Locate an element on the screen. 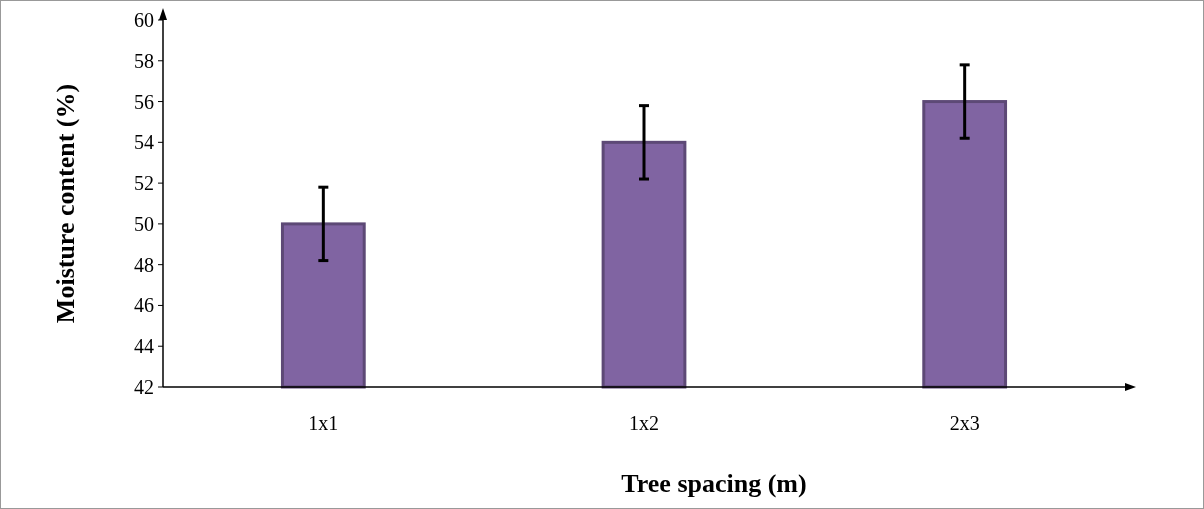 The height and width of the screenshot is (509, 1204). x-tick-label: 1x1 is located at coordinates (323, 423).